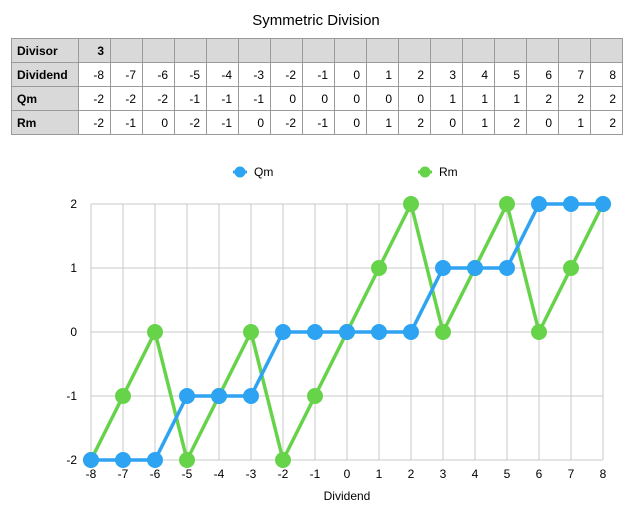  Describe the element at coordinates (316, 20) in the screenshot. I see `page-title: Symmetric Division` at that location.